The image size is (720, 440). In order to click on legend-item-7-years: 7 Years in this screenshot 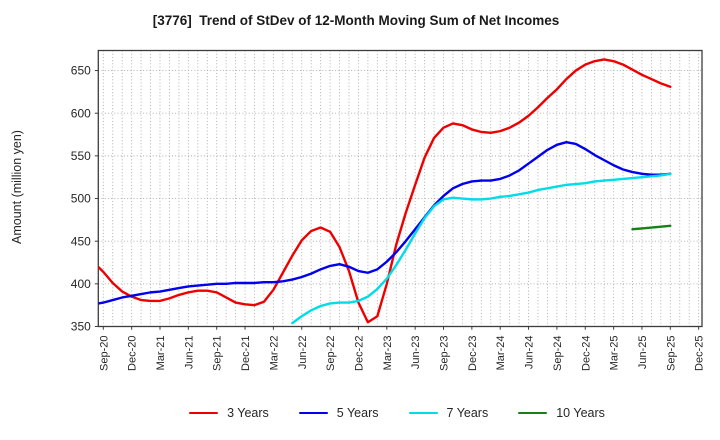, I will do `click(448, 413)`.